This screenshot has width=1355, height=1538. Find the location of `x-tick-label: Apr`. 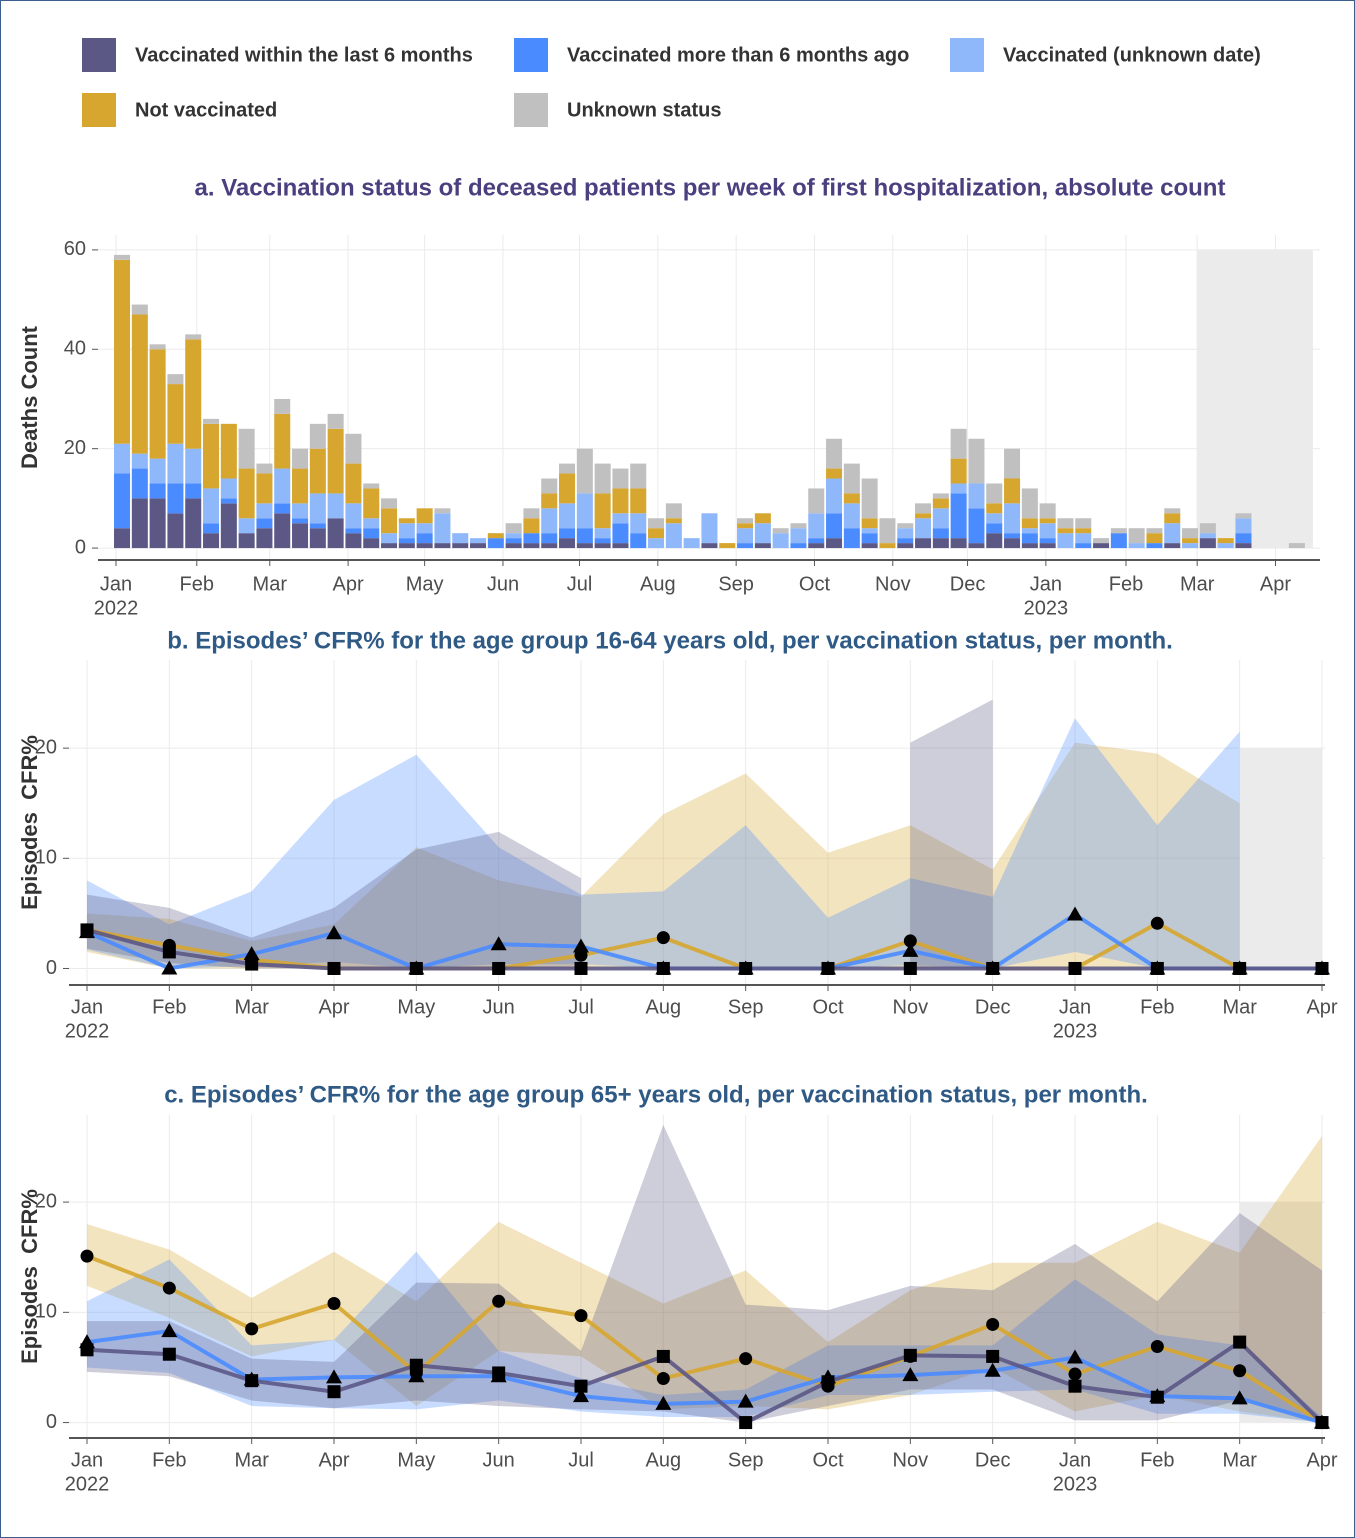

x-tick-label: Apr is located at coordinates (1321, 1007).